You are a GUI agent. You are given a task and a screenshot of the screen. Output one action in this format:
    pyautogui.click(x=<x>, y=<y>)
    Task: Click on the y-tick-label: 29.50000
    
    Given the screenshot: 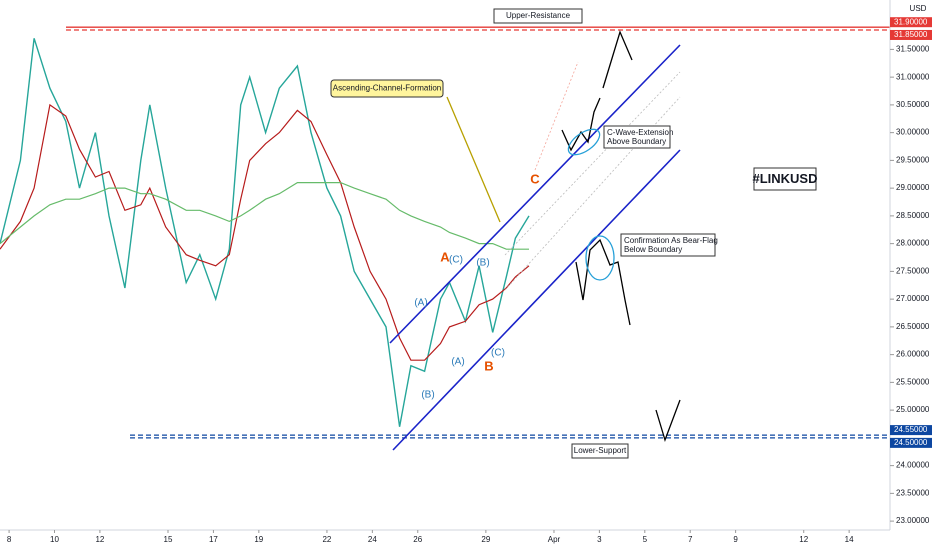 What is the action you would take?
    pyautogui.click(x=913, y=159)
    